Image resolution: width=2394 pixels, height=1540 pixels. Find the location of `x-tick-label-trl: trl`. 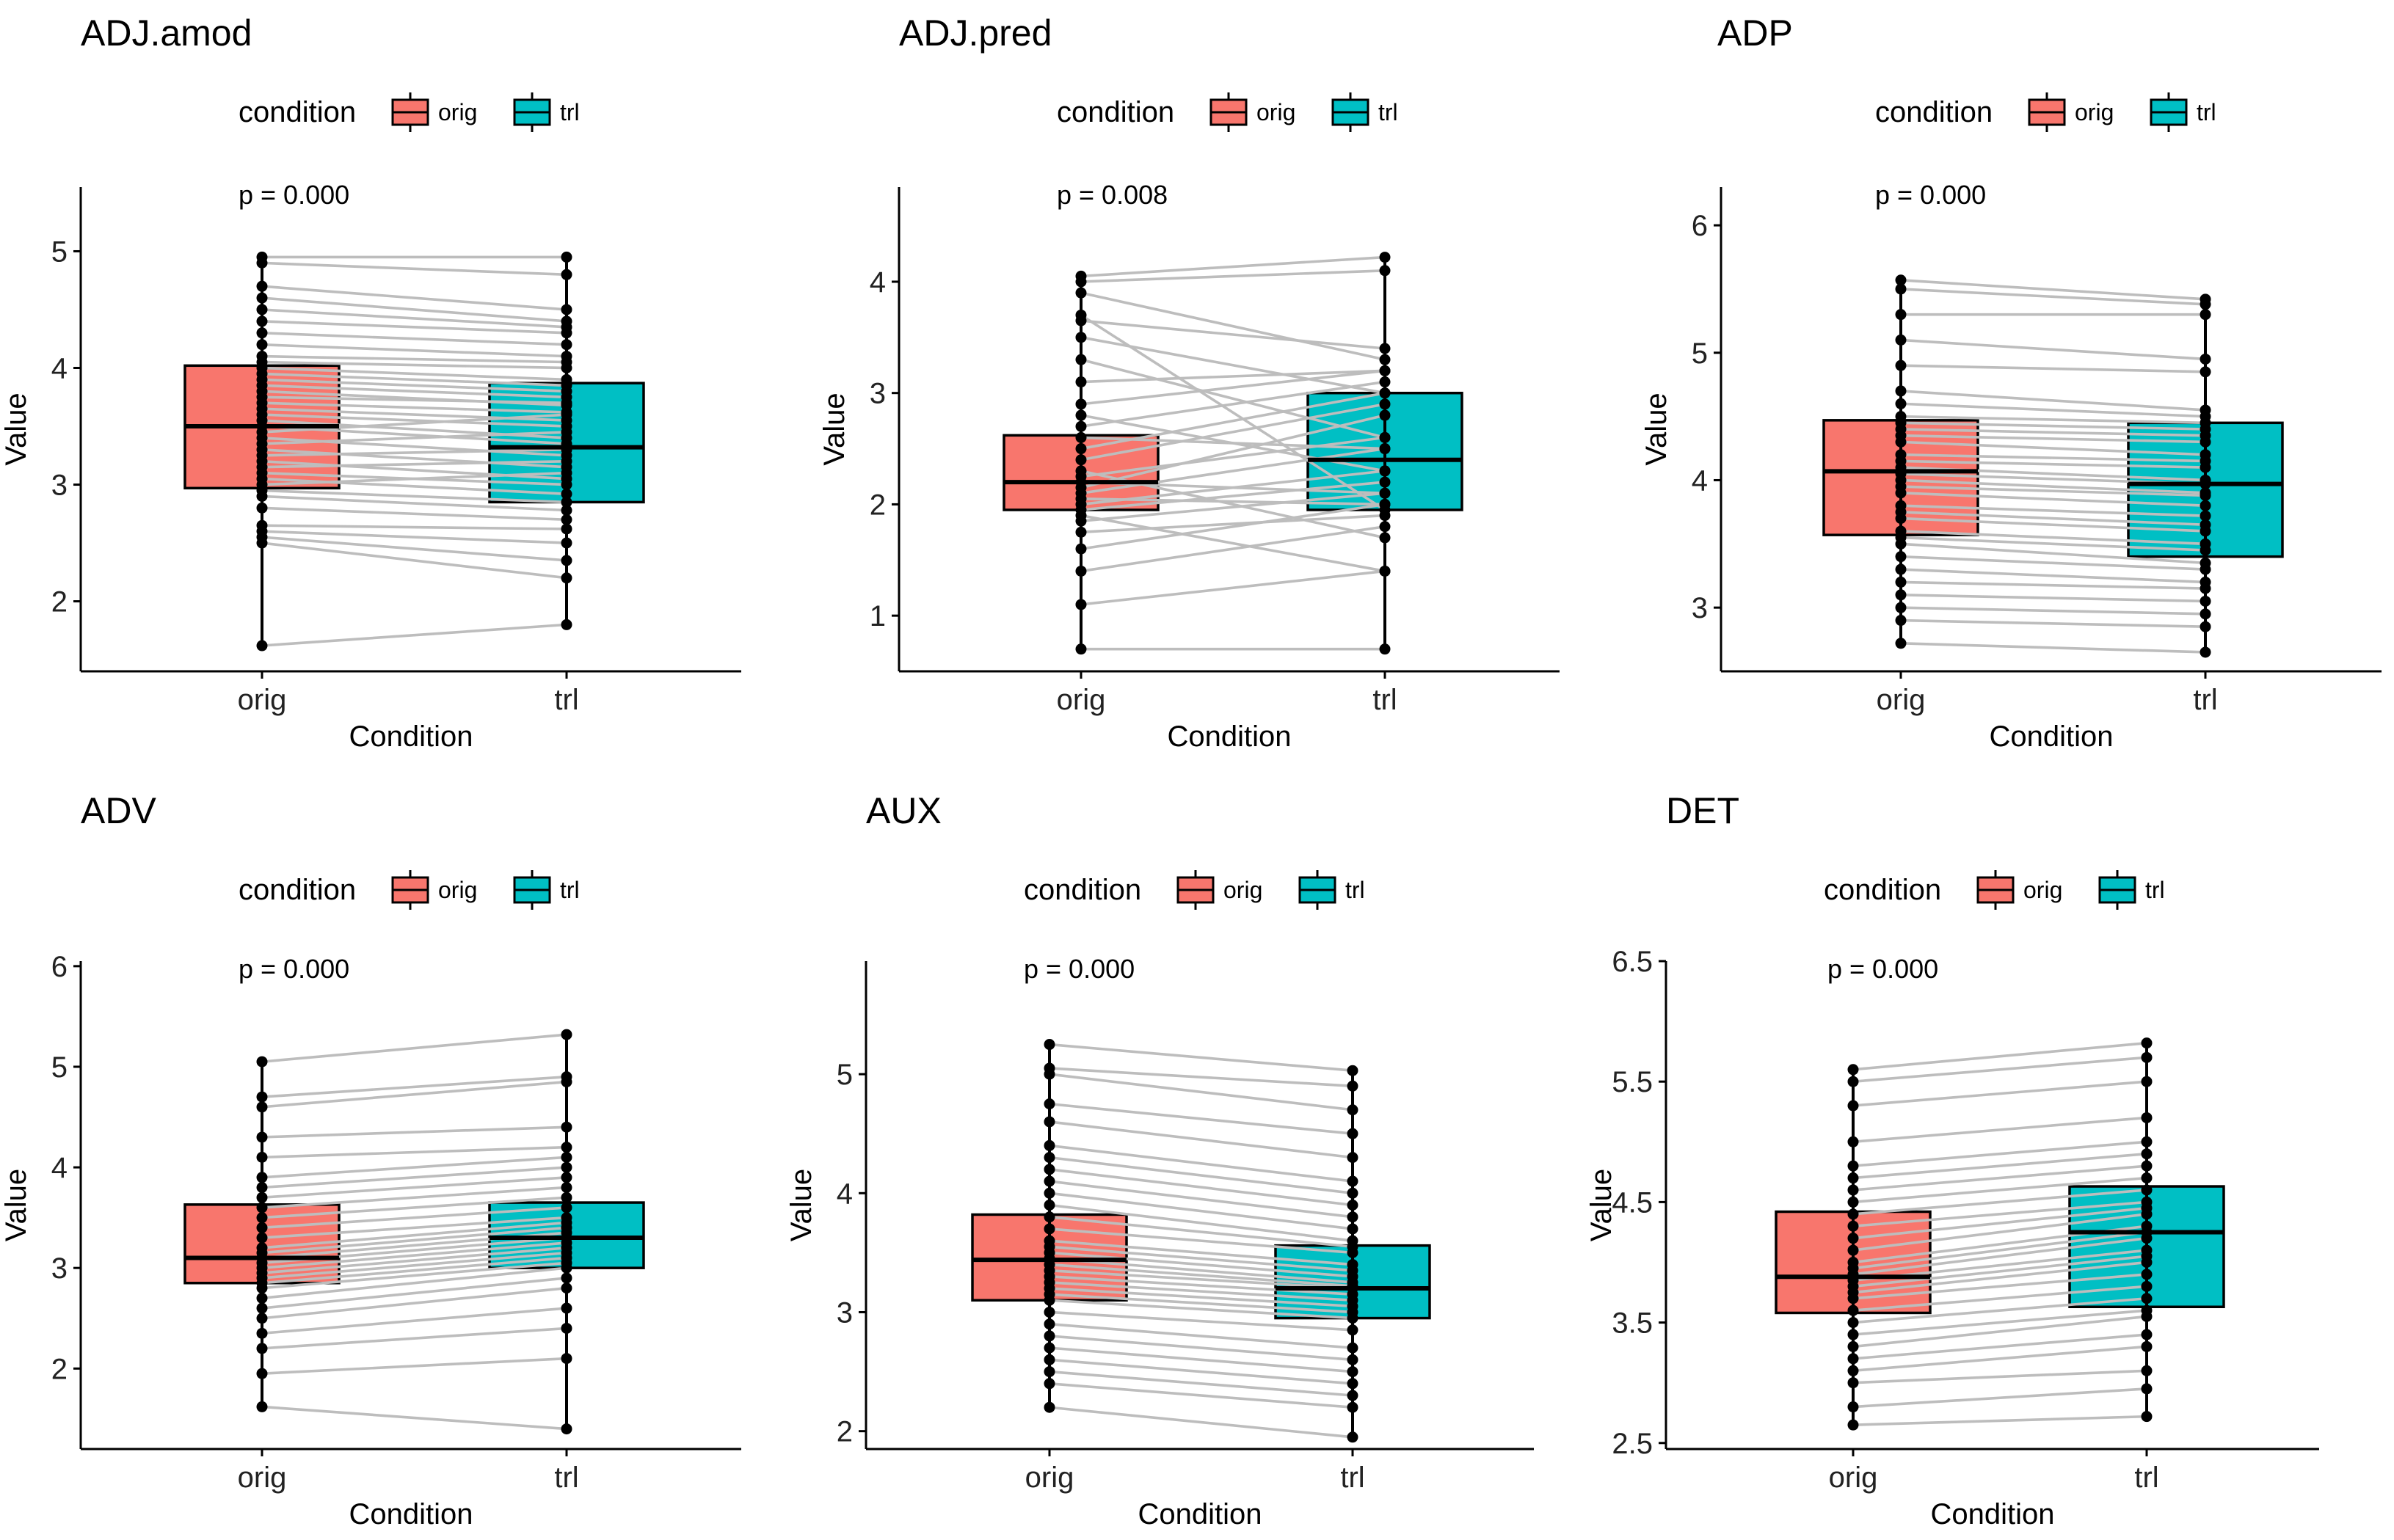

x-tick-label-trl: trl is located at coordinates (2205, 700).